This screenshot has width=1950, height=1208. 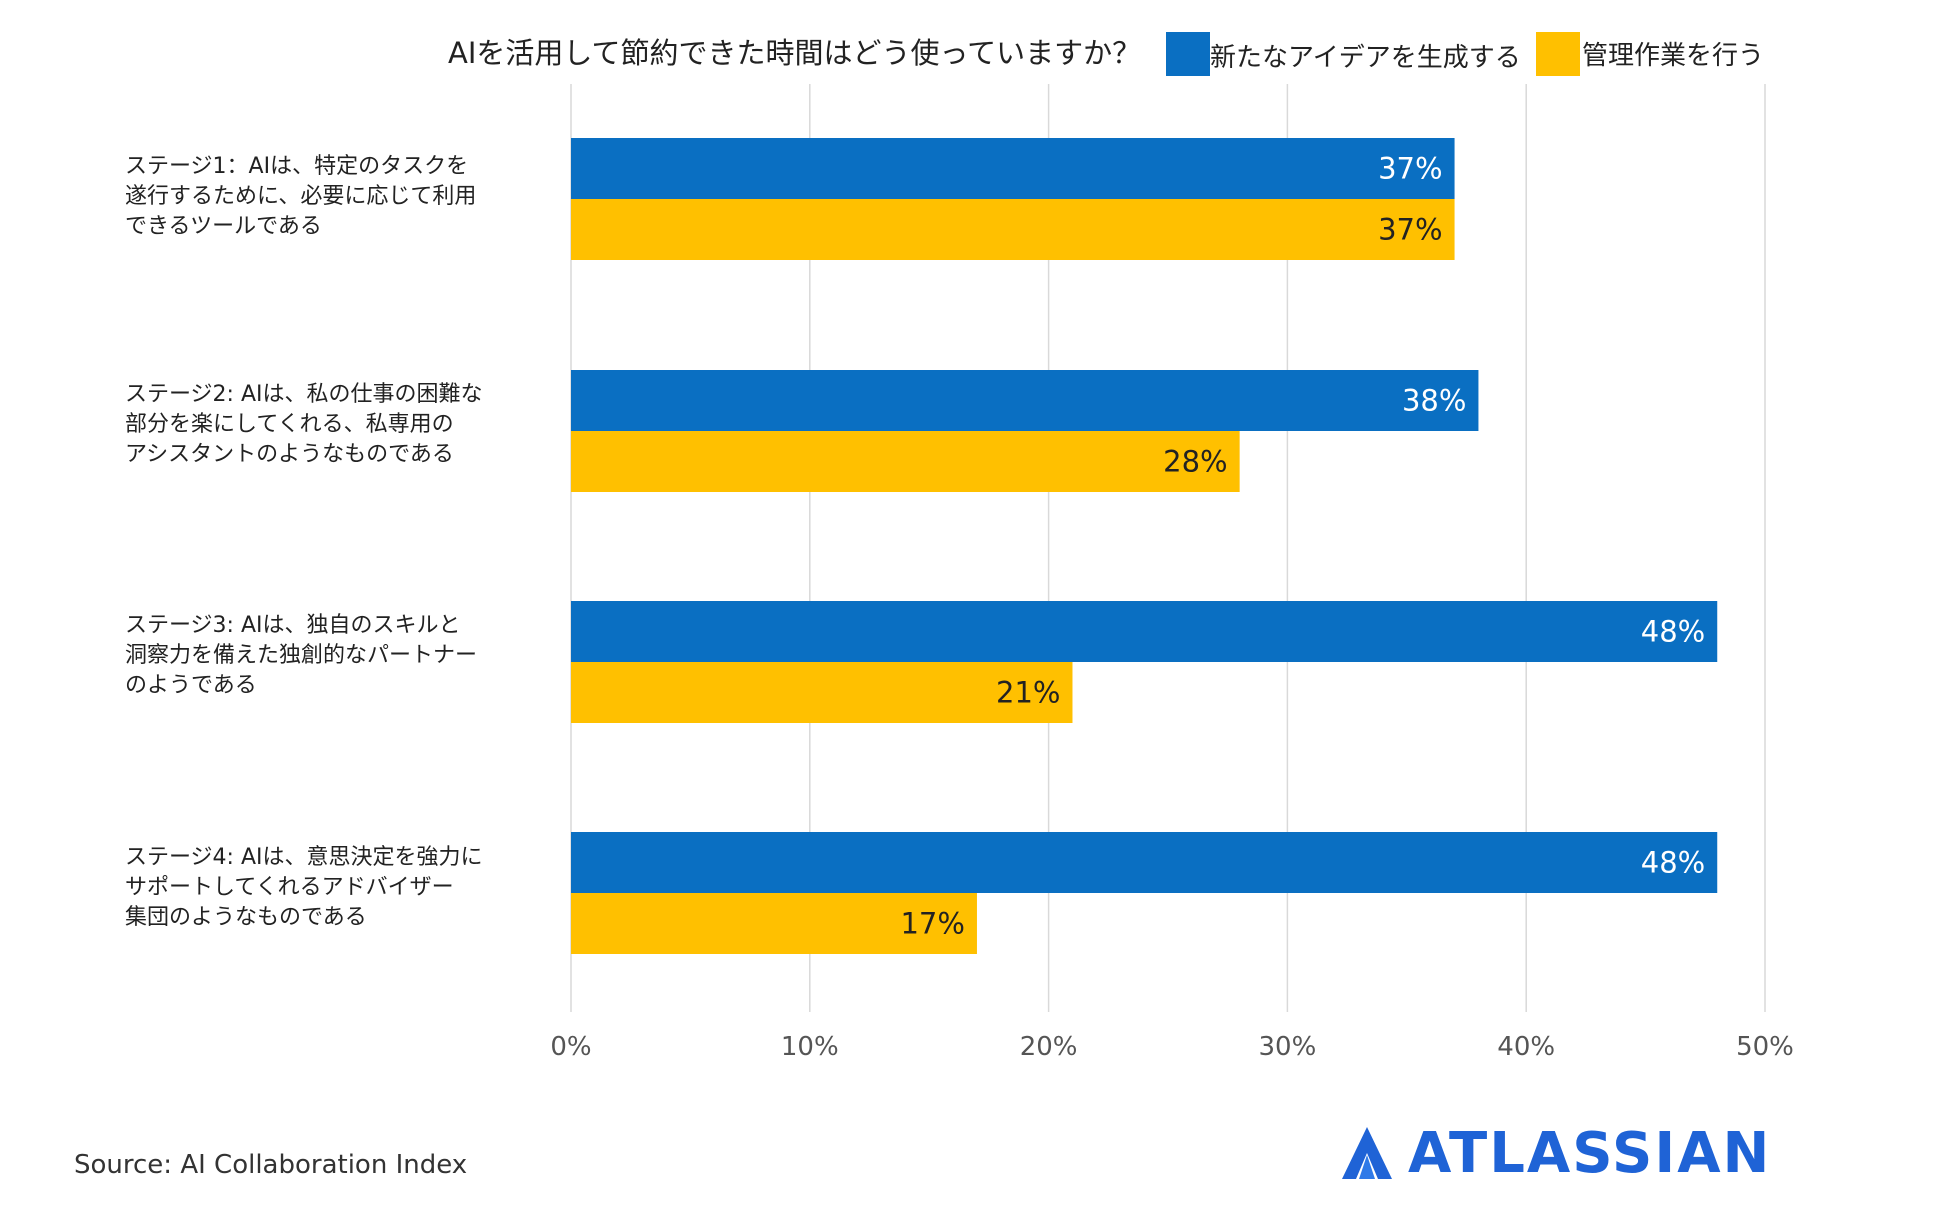 I want to click on category-label-line: ステージ4: AIは、意思決定を強力に, so click(x=304, y=857).